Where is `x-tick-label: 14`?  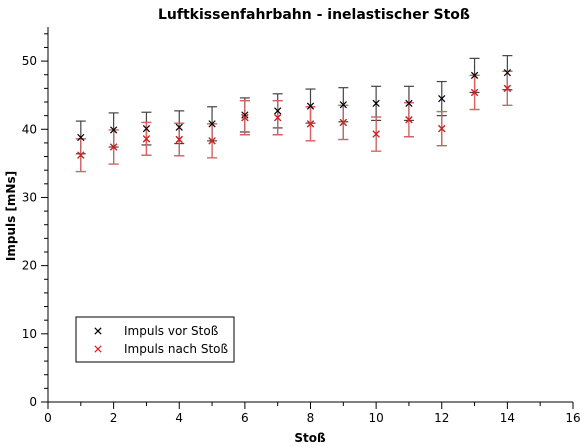
x-tick-label: 14 is located at coordinates (507, 418).